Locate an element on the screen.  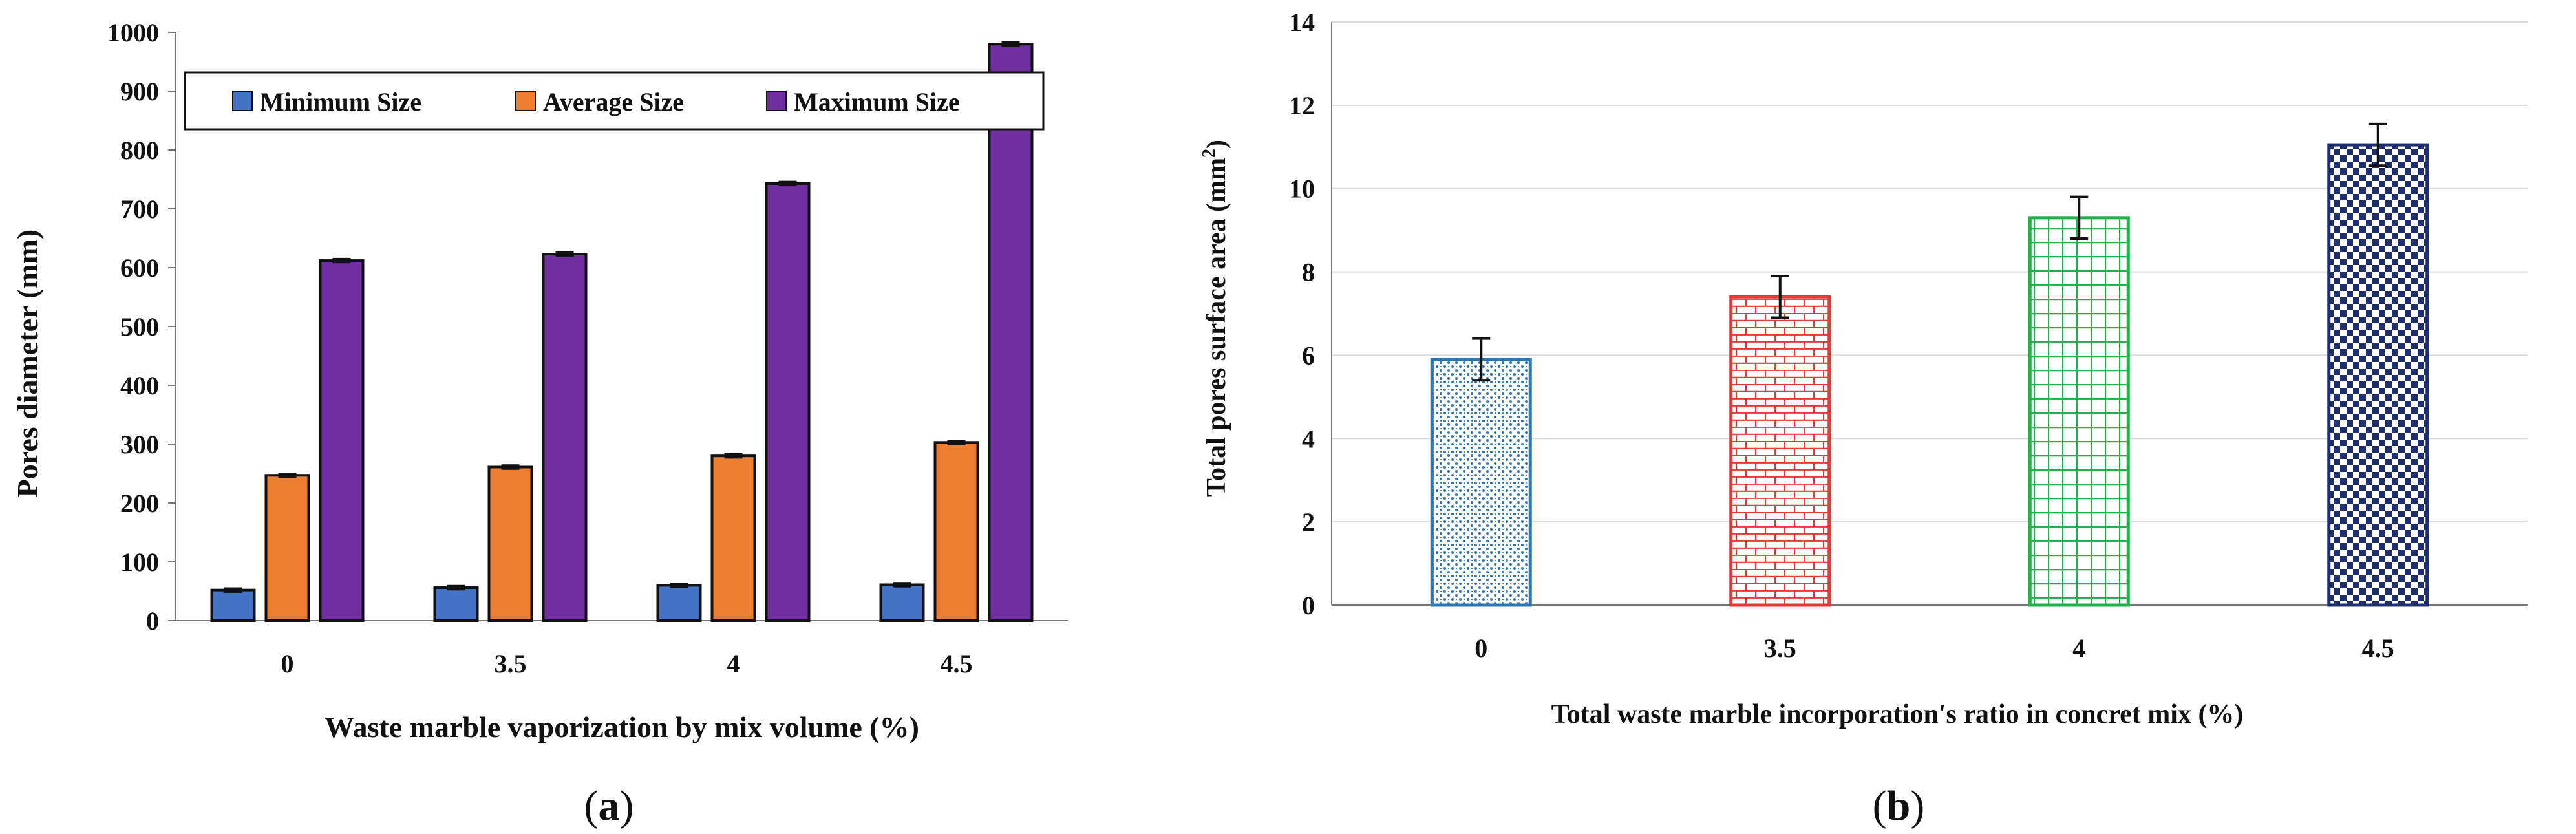
chart-a-y-tick-label: 800 is located at coordinates (139, 150).